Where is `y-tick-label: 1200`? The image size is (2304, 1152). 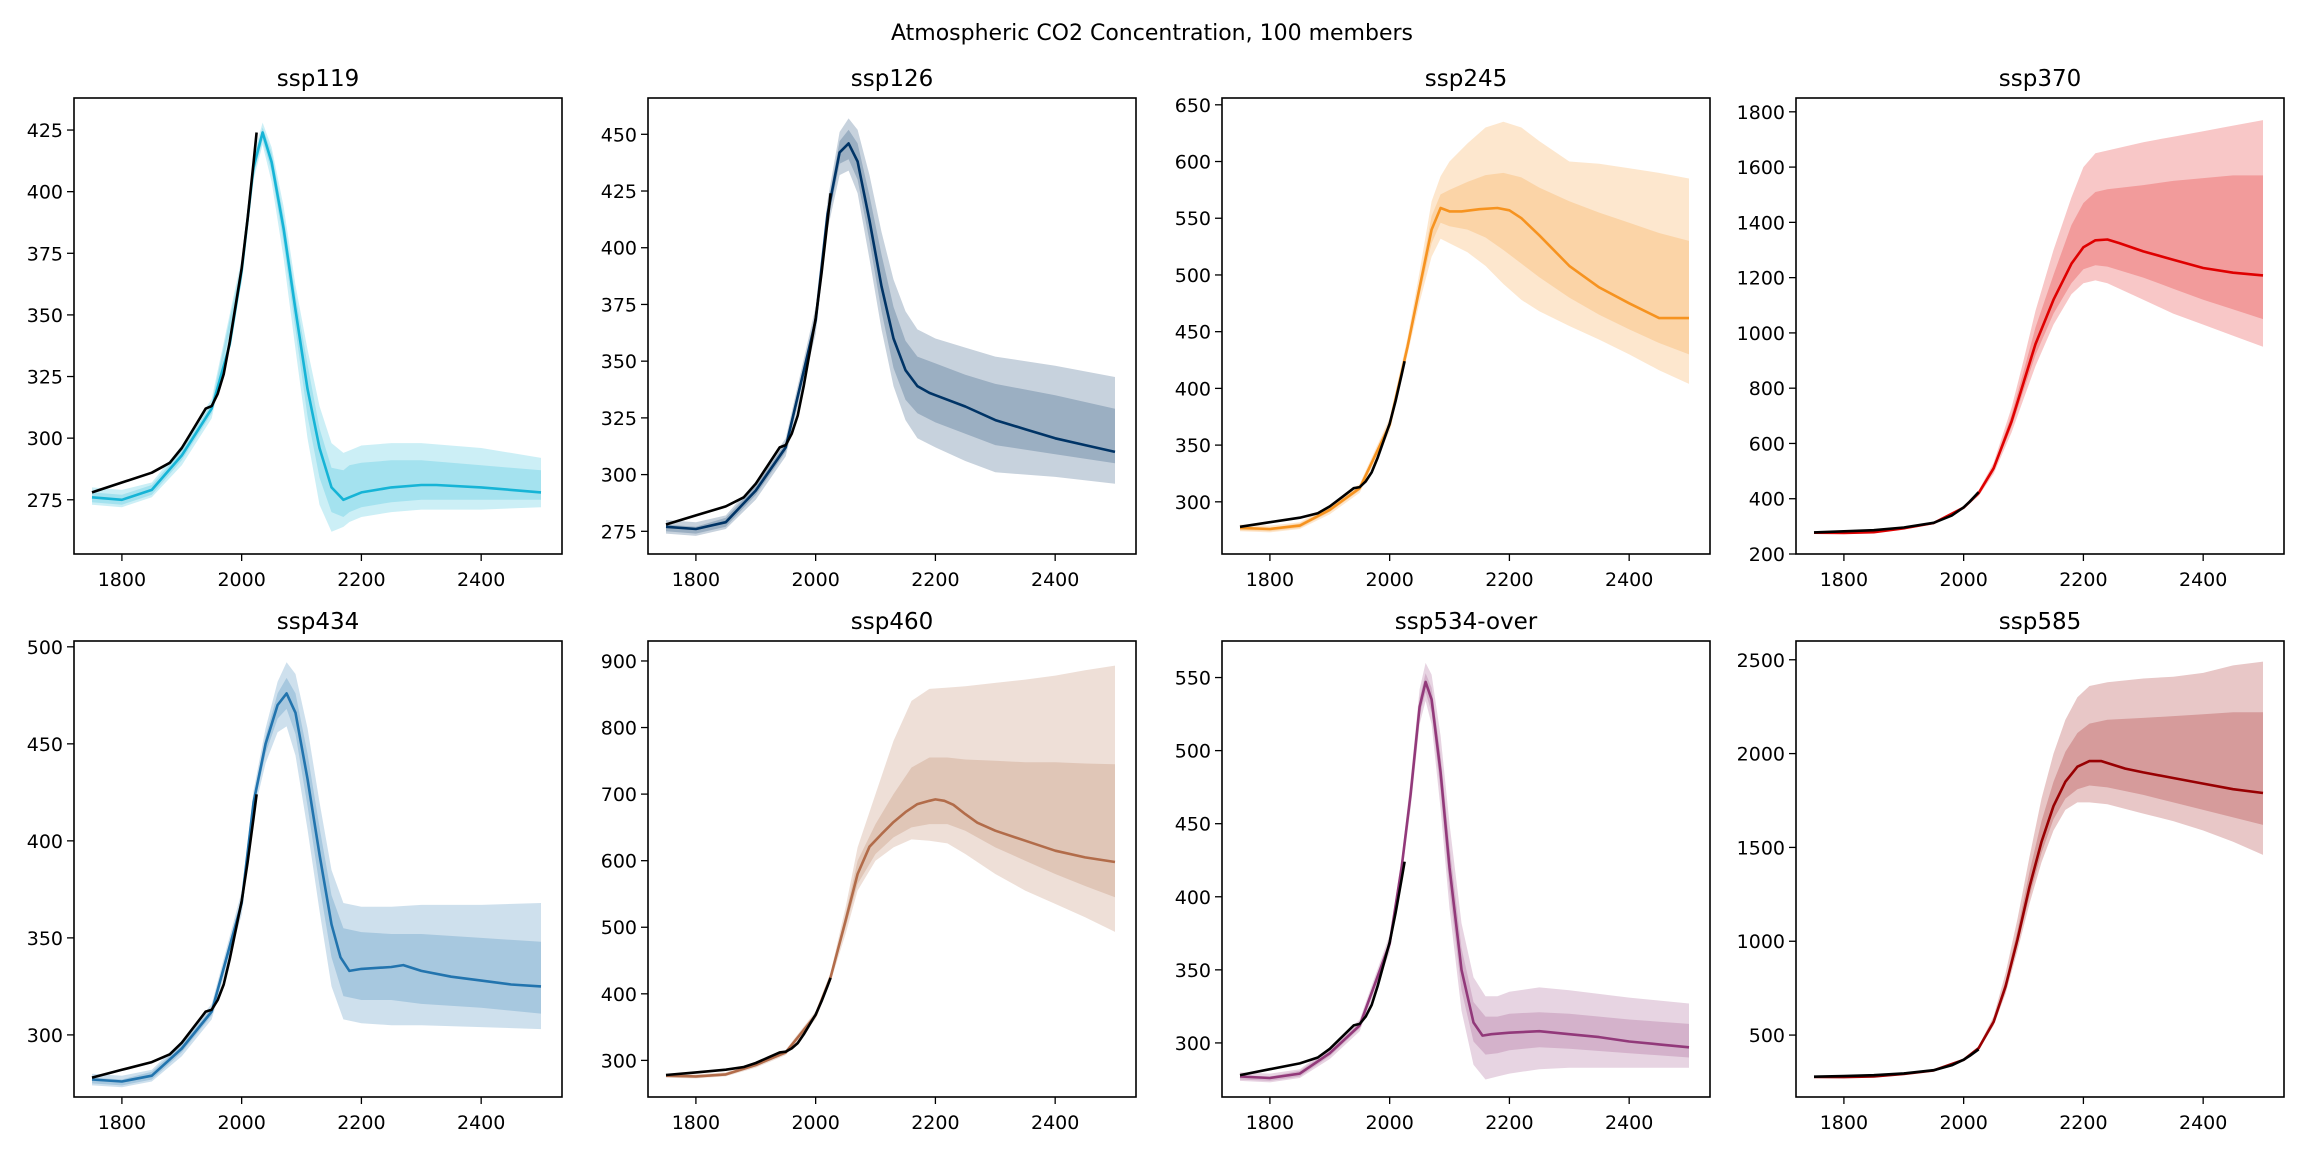
y-tick-label: 1200 is located at coordinates (1761, 279).